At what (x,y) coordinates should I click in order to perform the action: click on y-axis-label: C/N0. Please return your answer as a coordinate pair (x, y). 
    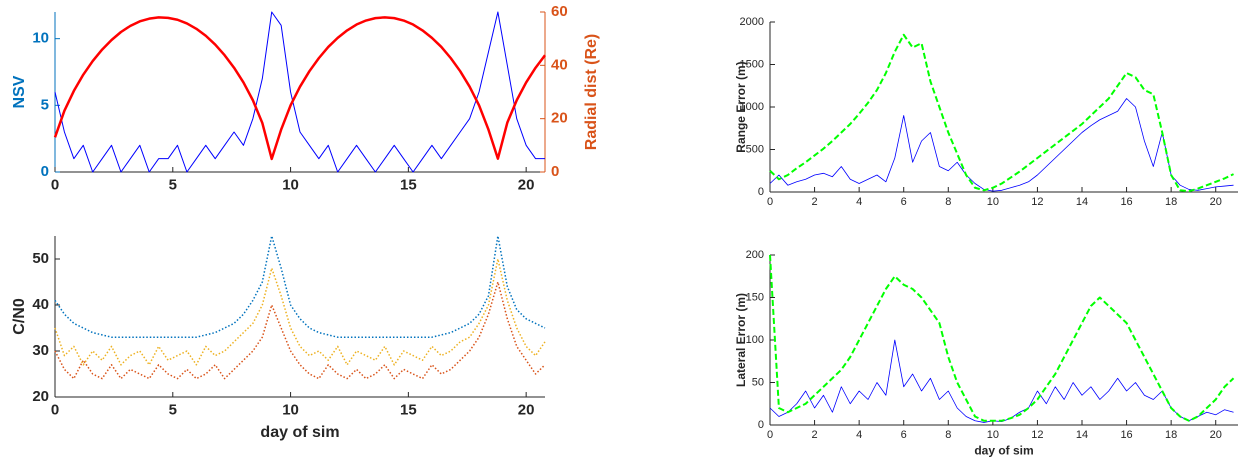
    Looking at the image, I should click on (19, 316).